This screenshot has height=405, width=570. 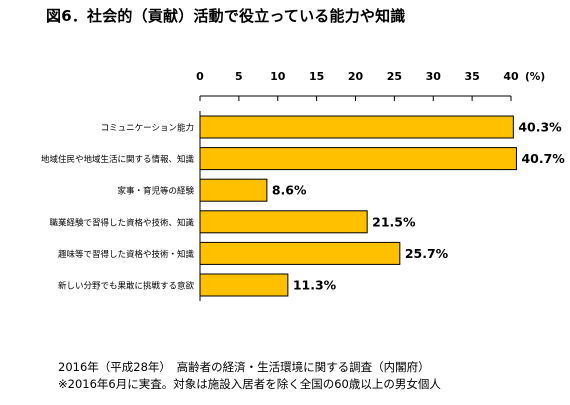 I want to click on data-label: 40.3%, so click(x=540, y=127).